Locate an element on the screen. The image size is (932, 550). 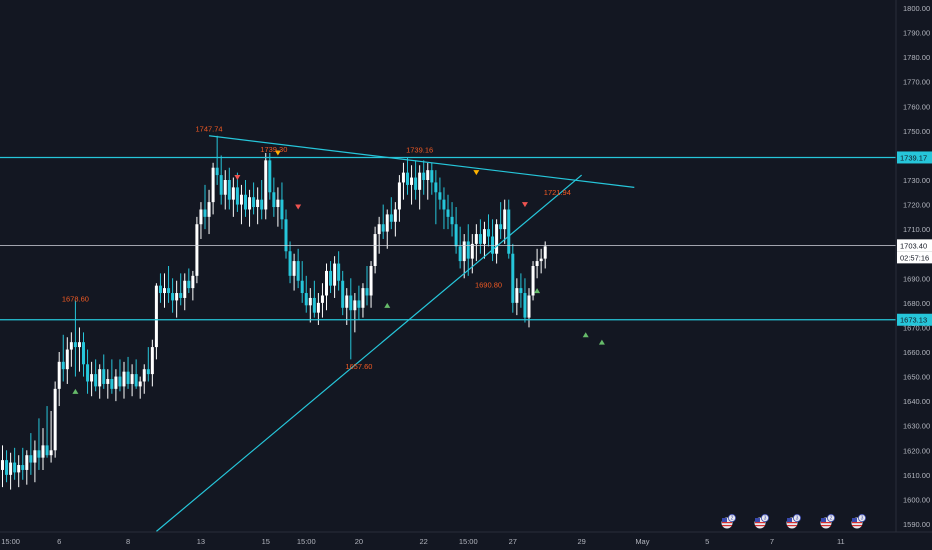
event-icon-us-4: 2 is located at coordinates (827, 522).